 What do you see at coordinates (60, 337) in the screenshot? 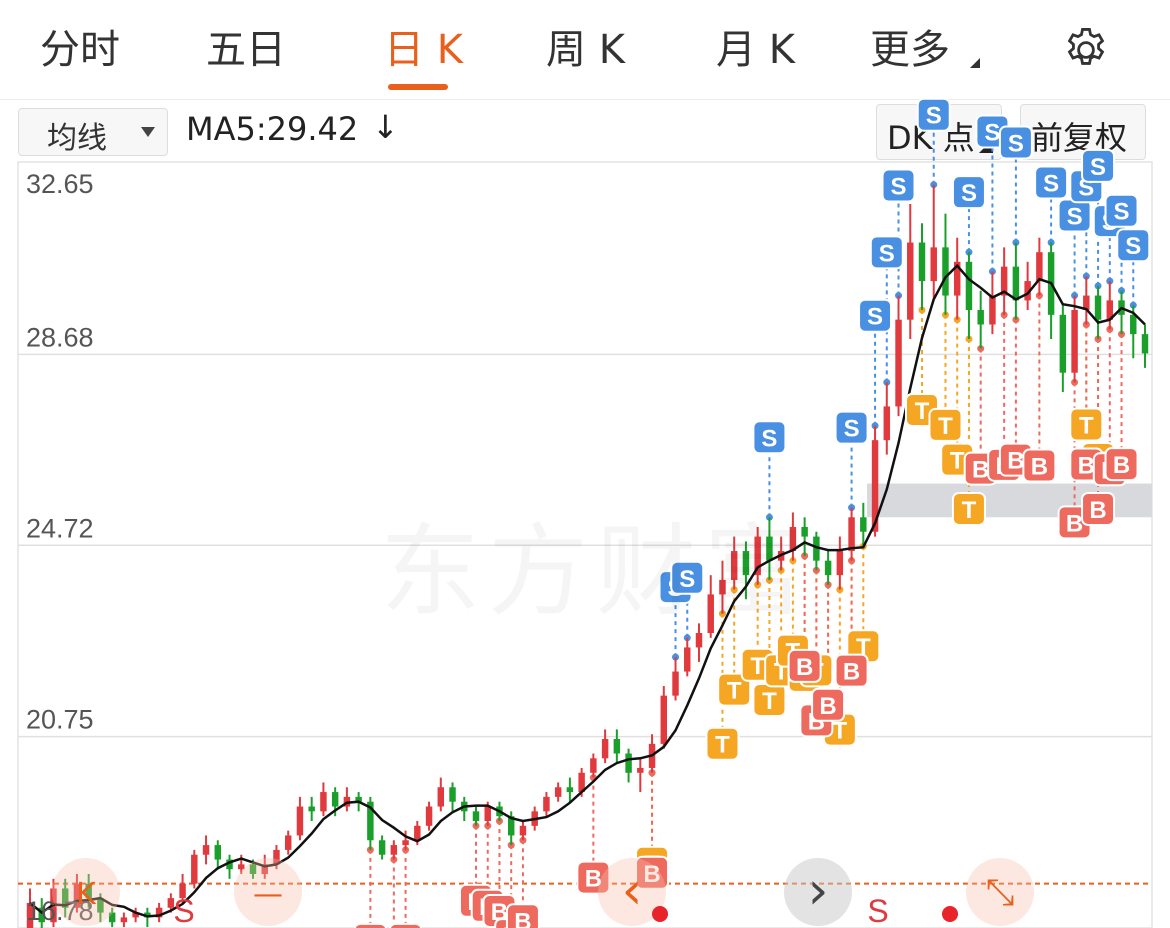
I see `y-tick-label: 28.68` at bounding box center [60, 337].